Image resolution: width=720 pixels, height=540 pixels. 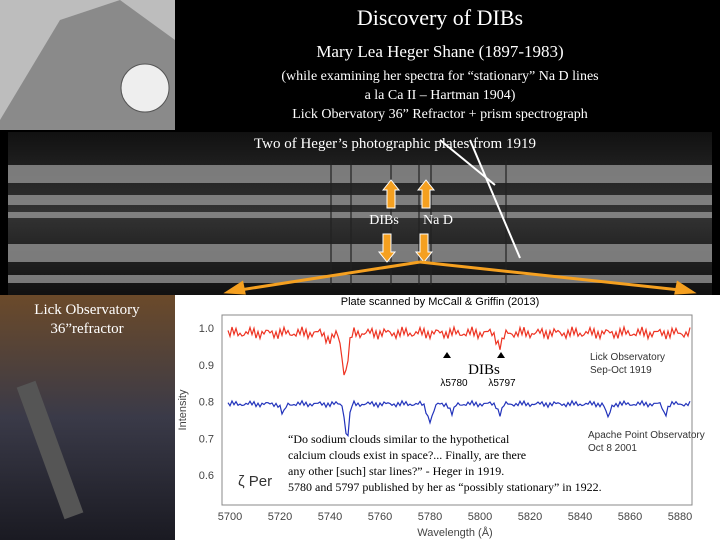 I want to click on star-label: ζ Per, so click(x=255, y=481).